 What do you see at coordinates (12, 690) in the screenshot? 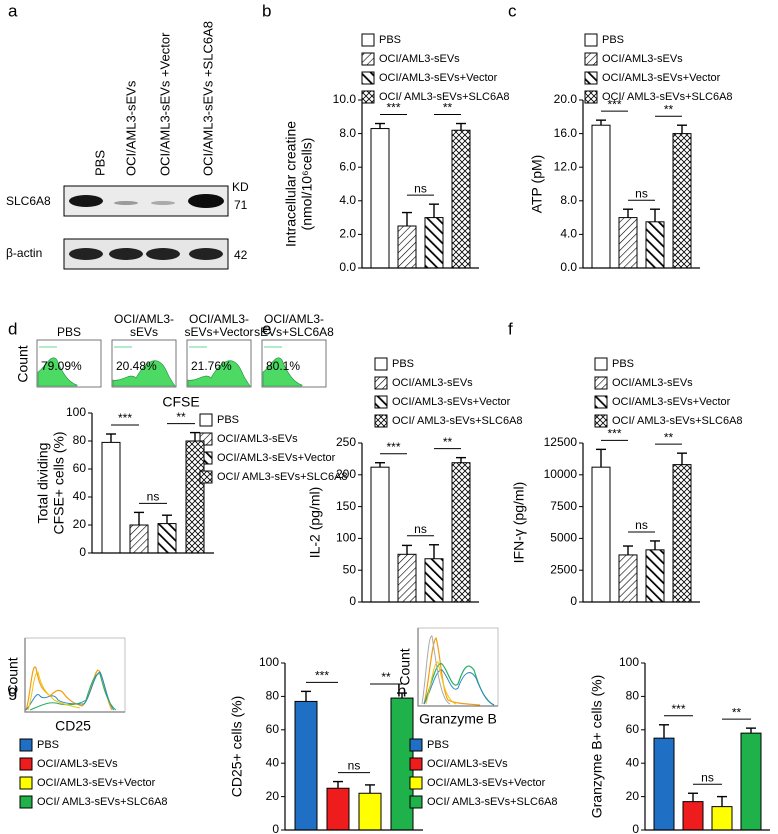
I see `panel-letter: g` at bounding box center [12, 690].